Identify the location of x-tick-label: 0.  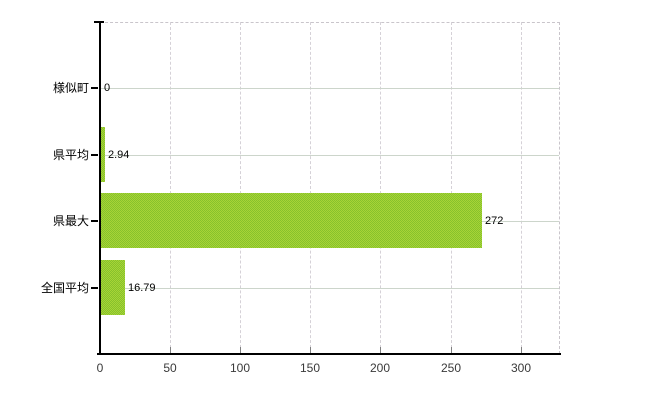
(100, 368).